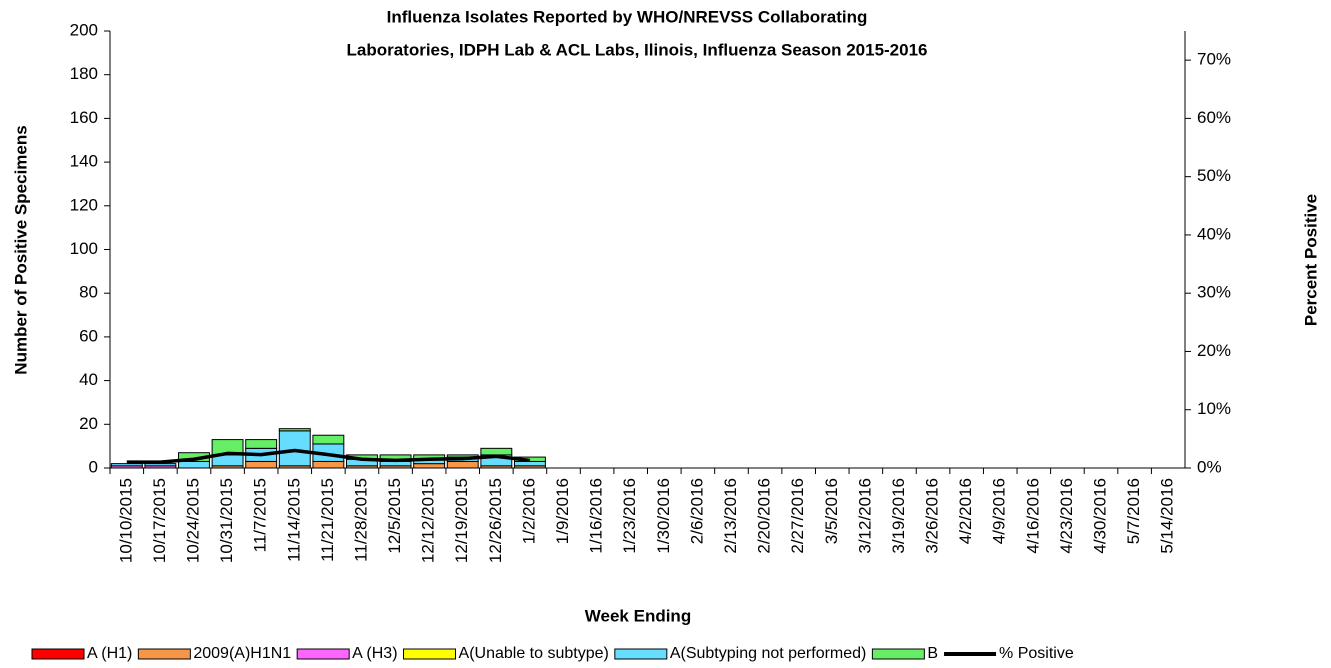  What do you see at coordinates (159, 520) in the screenshot?
I see `x-tick-label: 10/17/2015` at bounding box center [159, 520].